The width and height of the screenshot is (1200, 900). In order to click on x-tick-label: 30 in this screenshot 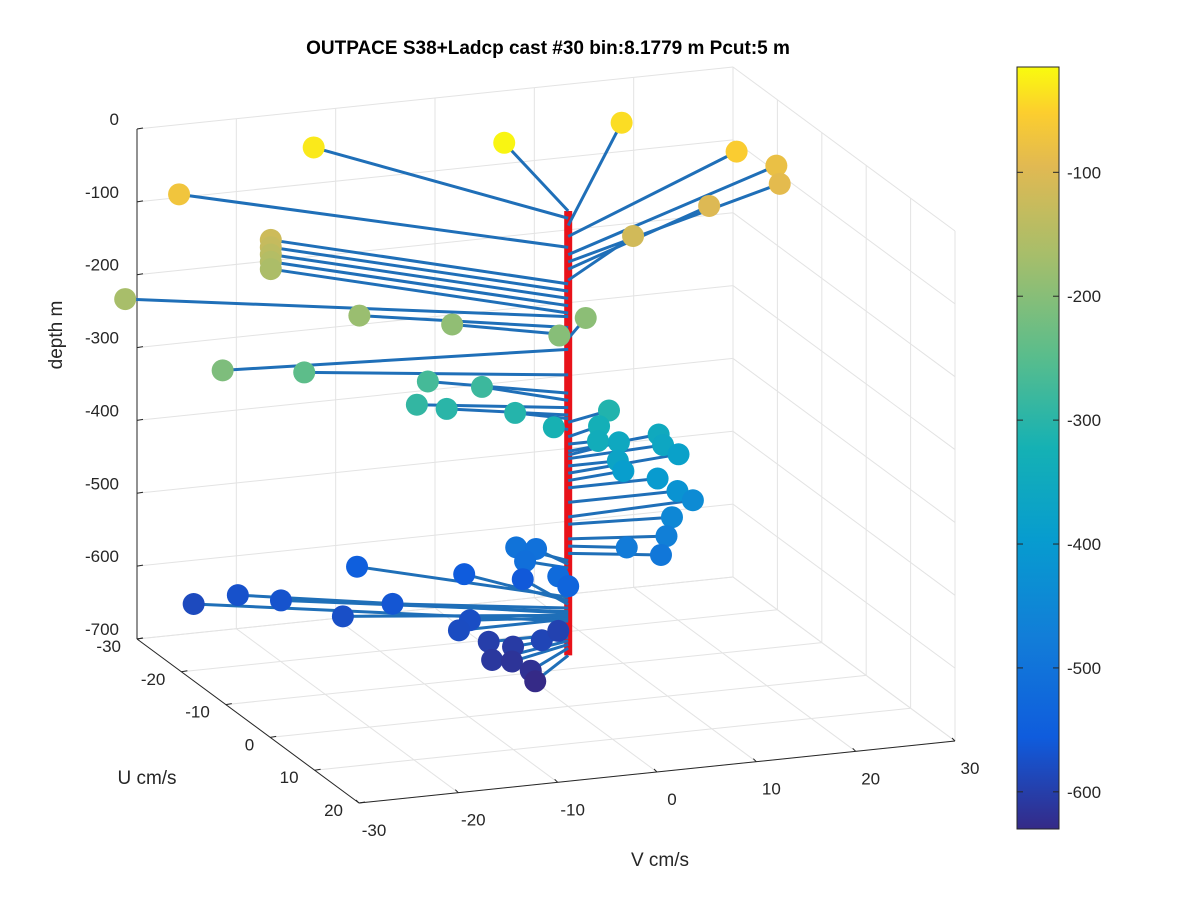, I will do `click(970, 768)`.